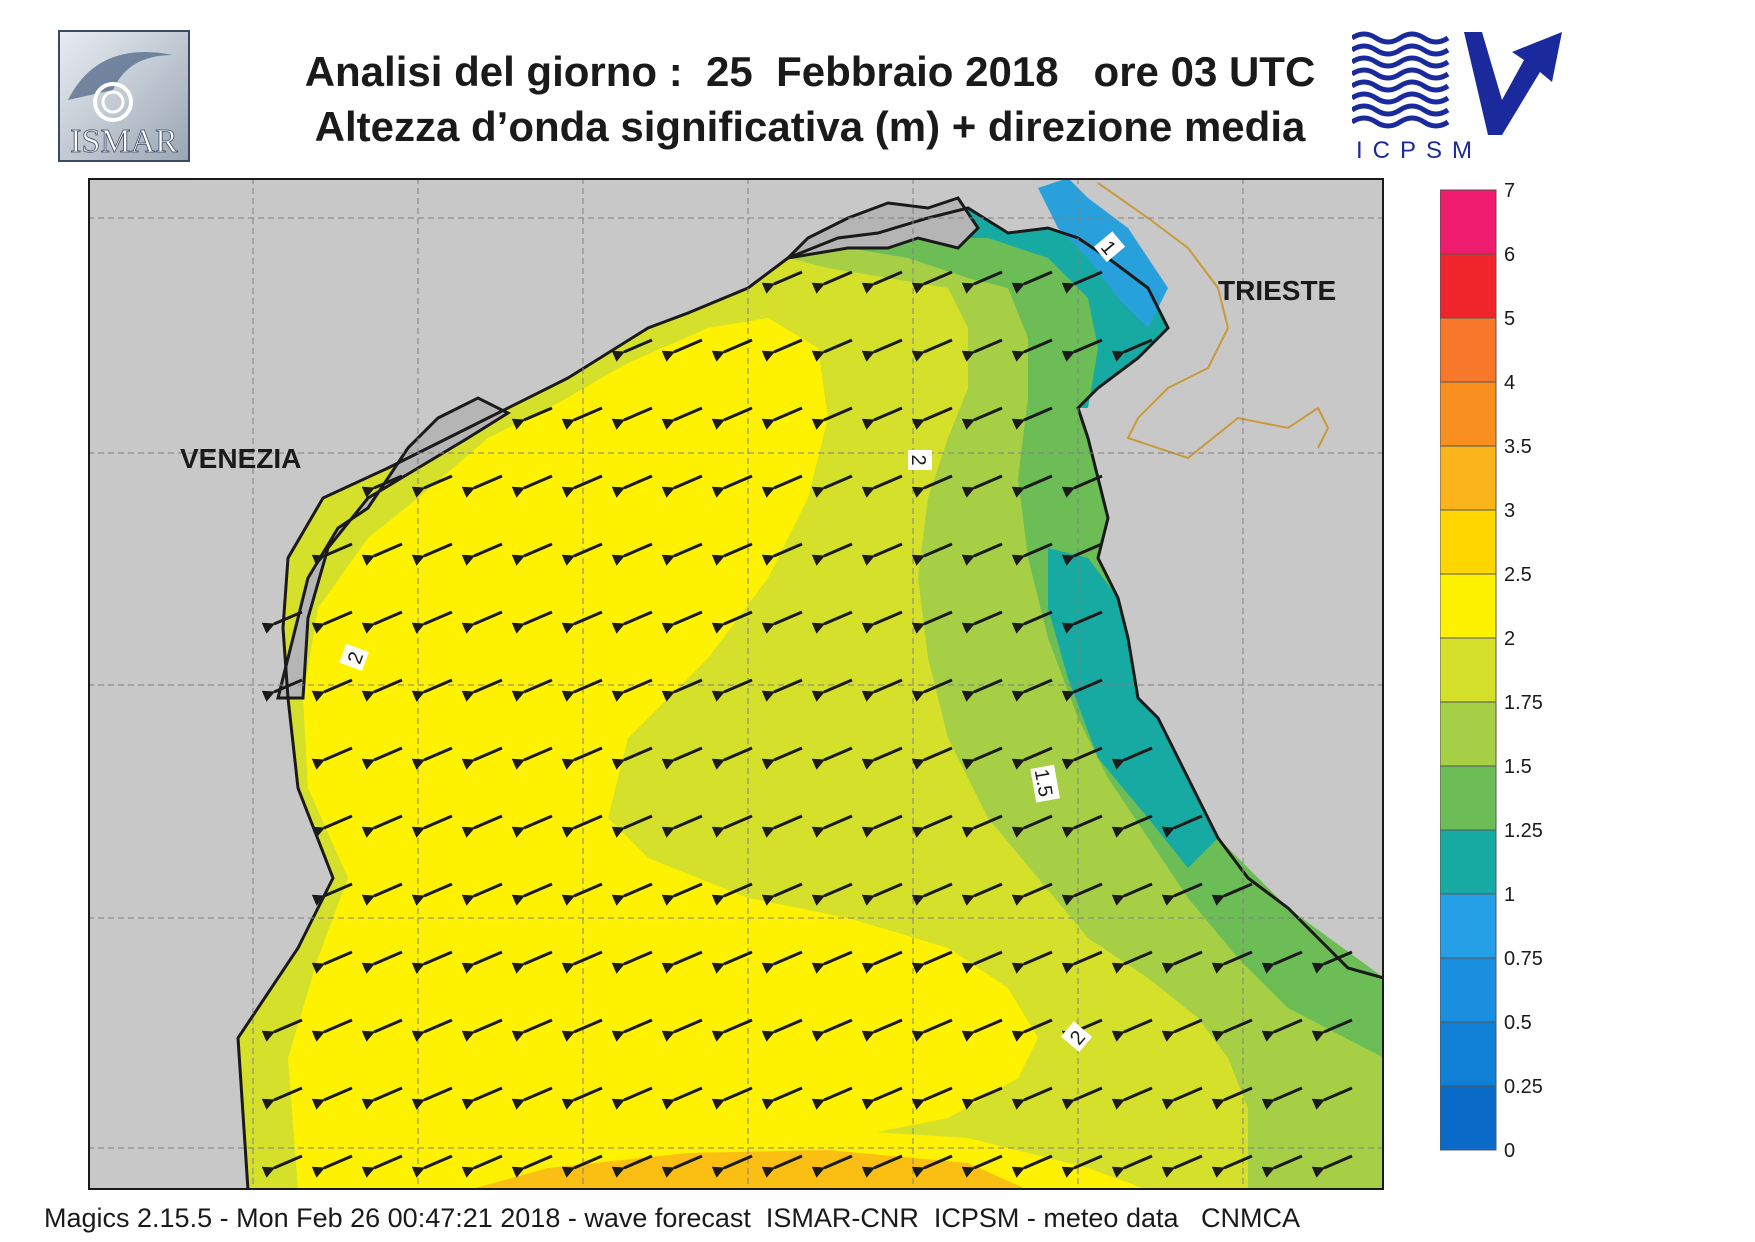 The image size is (1755, 1242). What do you see at coordinates (1509, 255) in the screenshot?
I see `legend-label: 6` at bounding box center [1509, 255].